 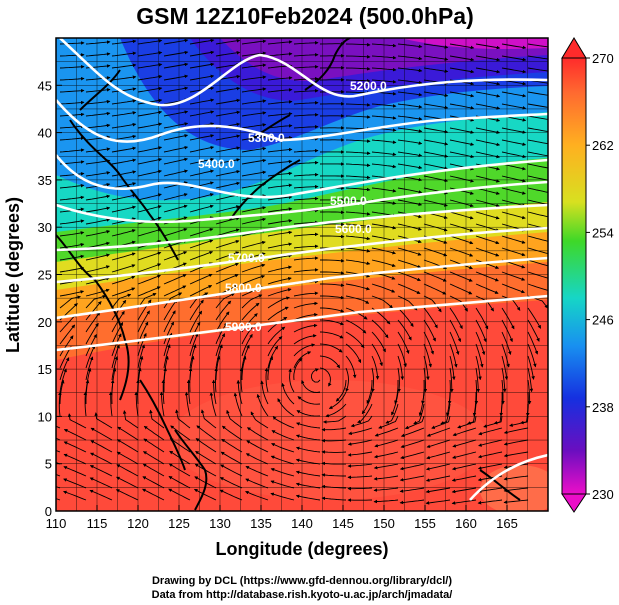 What do you see at coordinates (600, 276) in the screenshot?
I see `colorbar-ticks: 270 262 254 246 238 230` at bounding box center [600, 276].